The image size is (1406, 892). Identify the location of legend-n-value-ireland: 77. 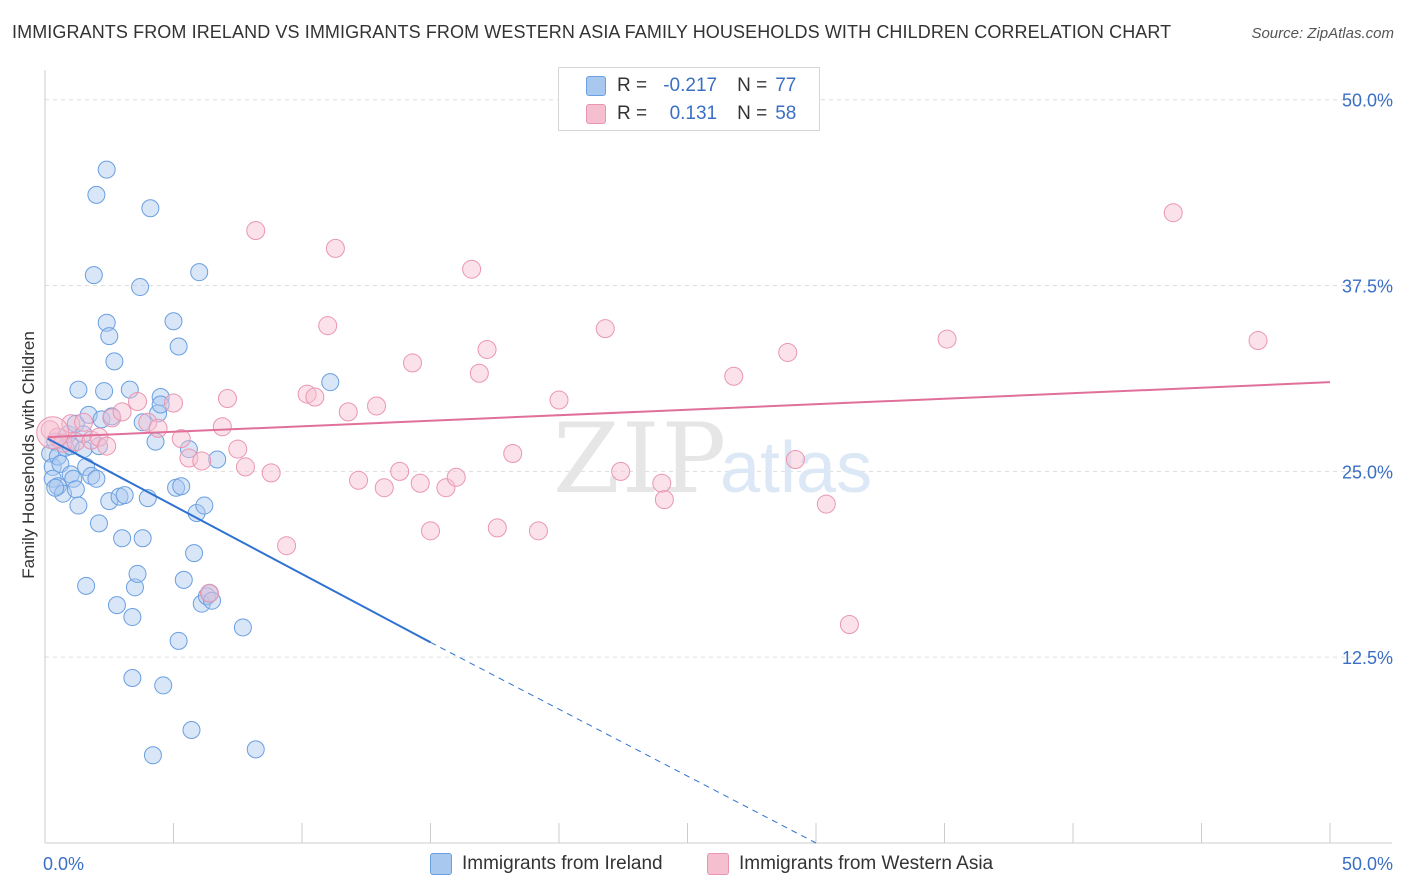
(786, 85).